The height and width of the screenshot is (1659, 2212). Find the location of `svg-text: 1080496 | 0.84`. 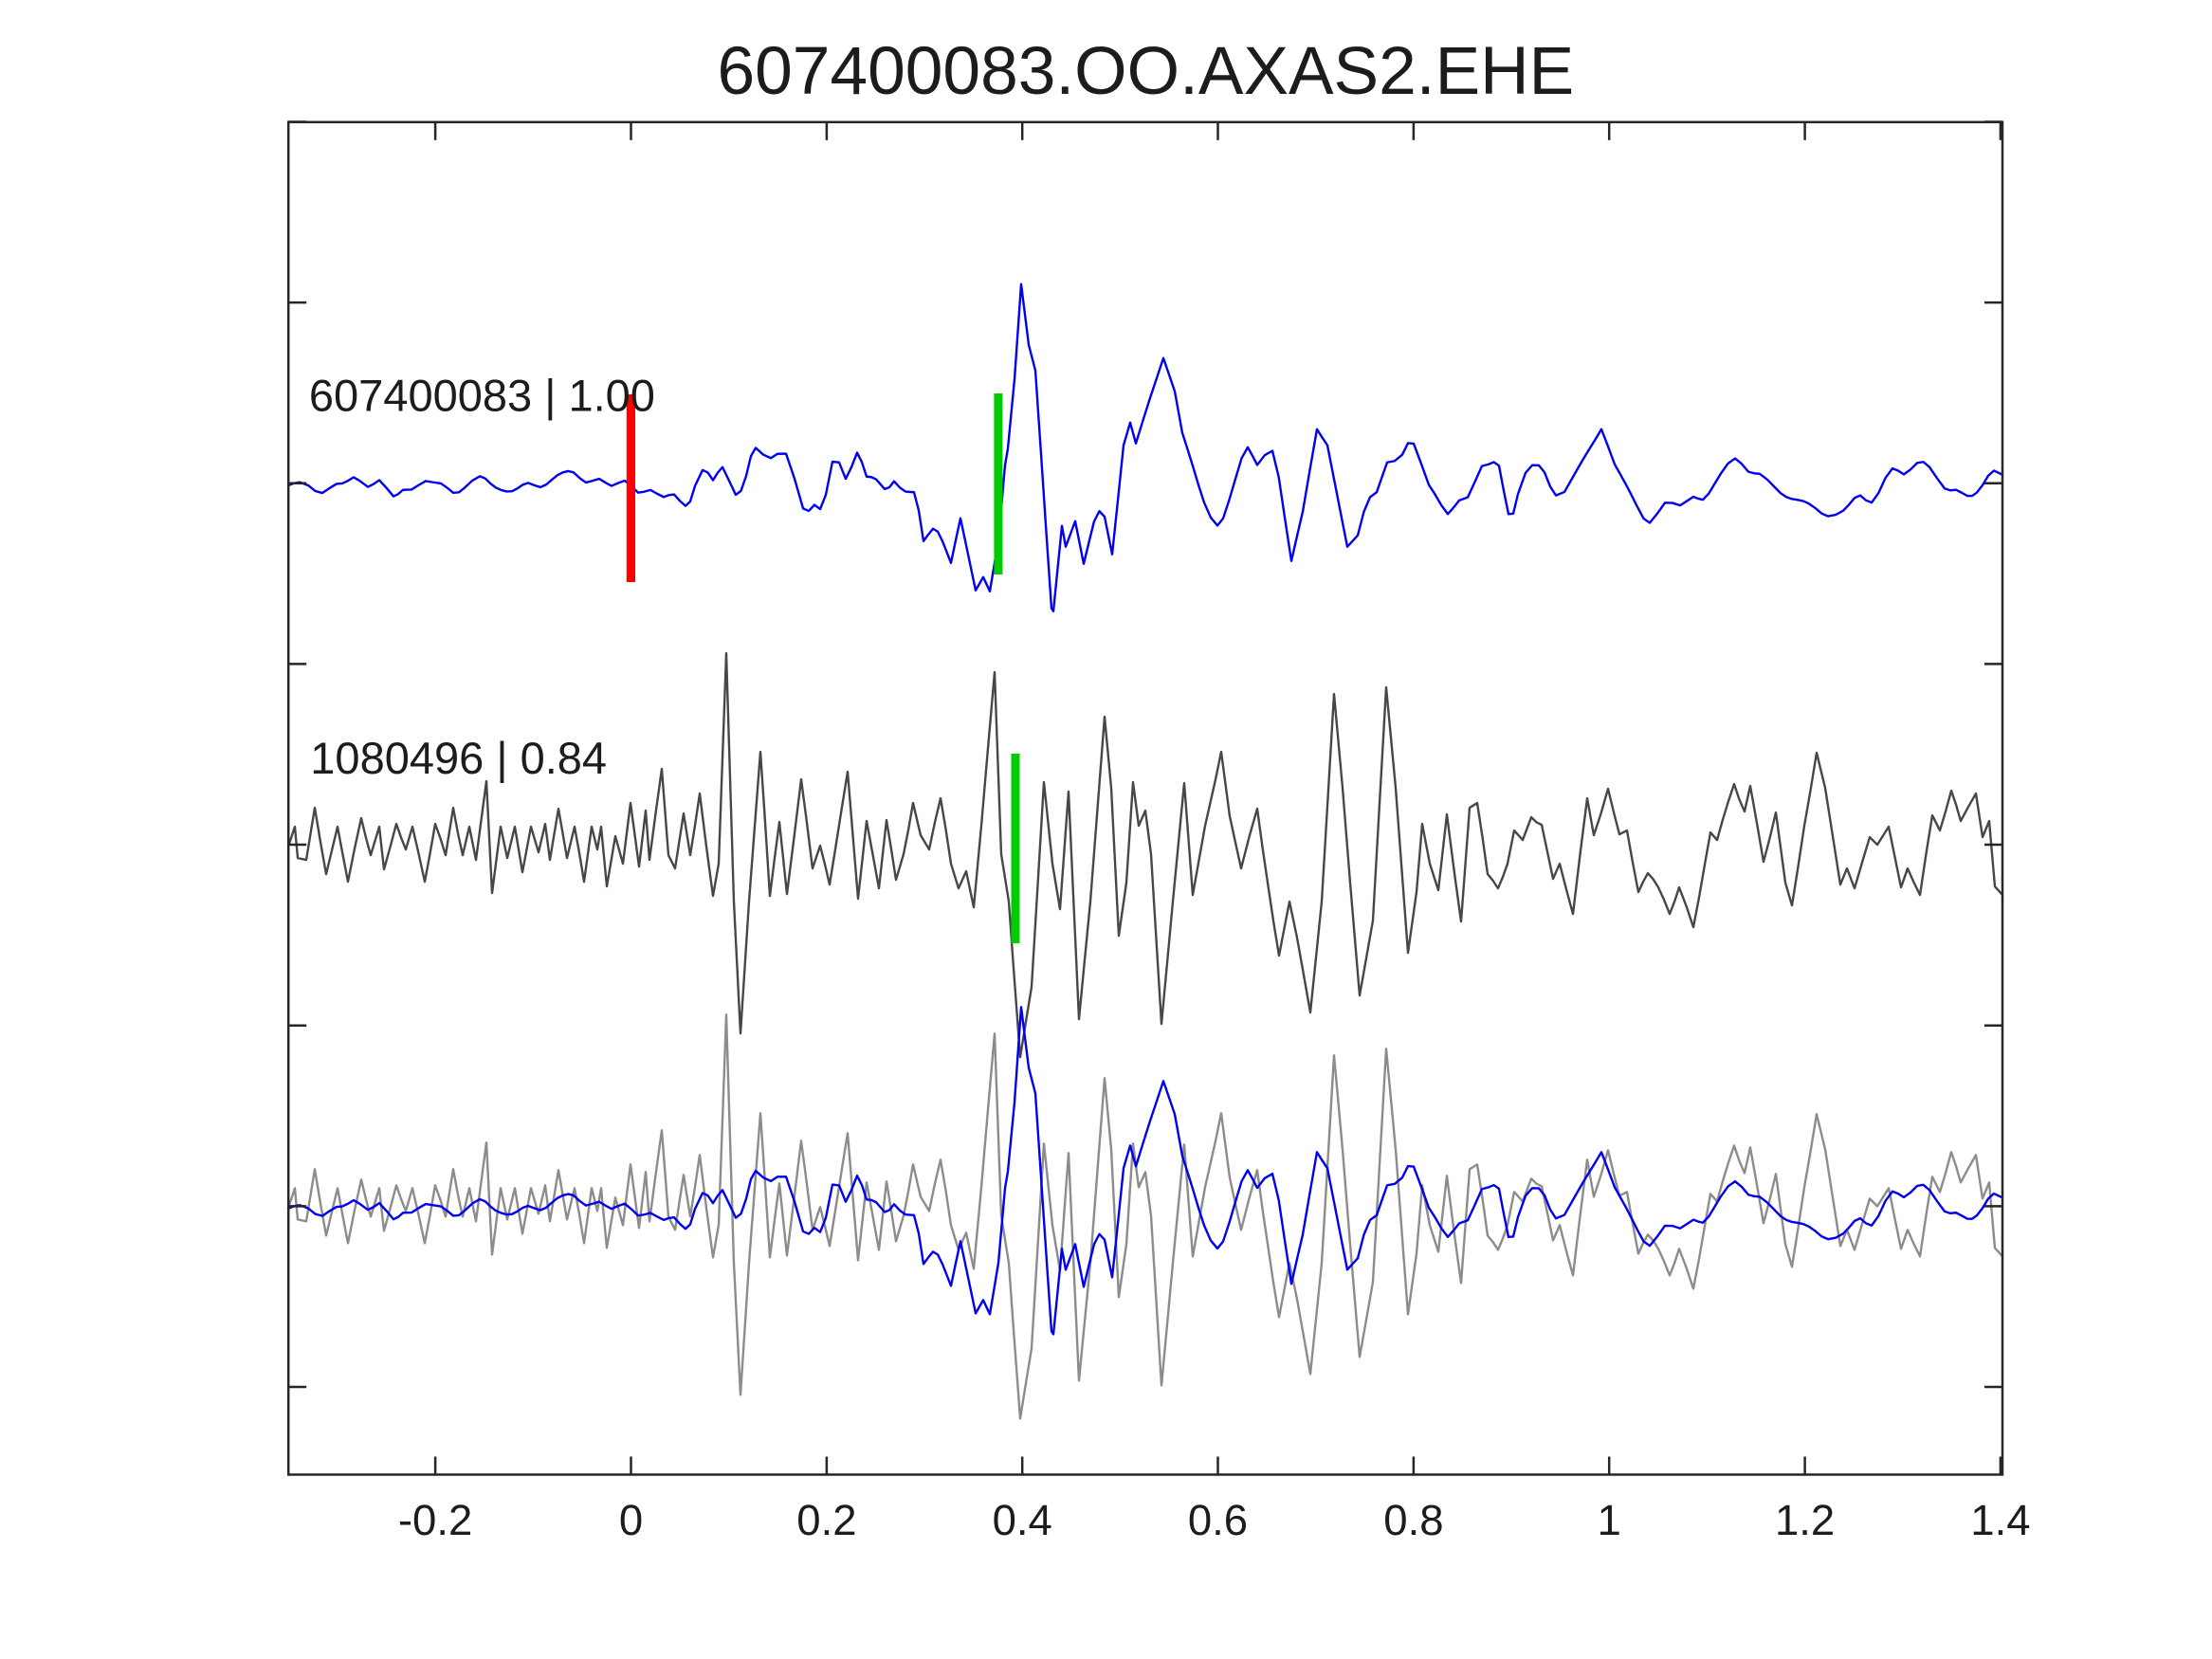

svg-text: 1080496 | 0.84 is located at coordinates (458, 758).